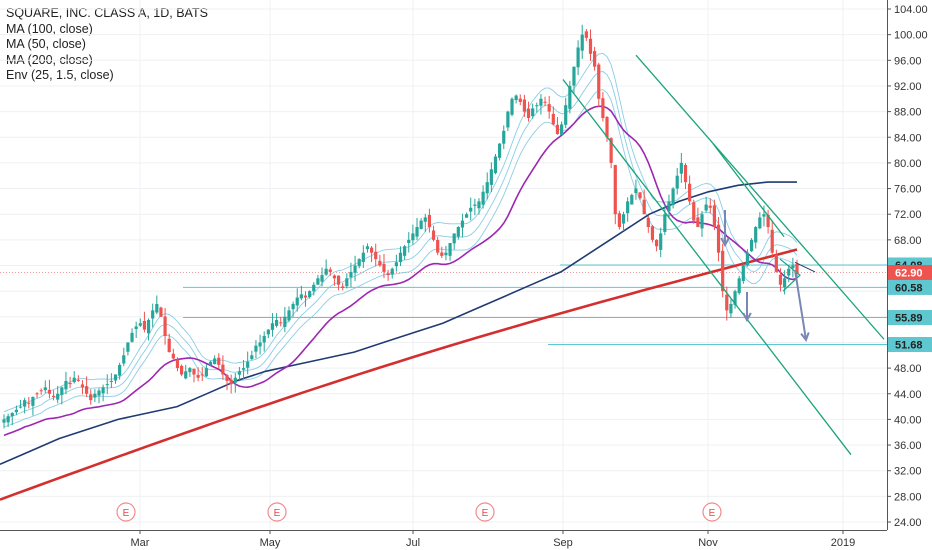 The height and width of the screenshot is (550, 932). What do you see at coordinates (413, 543) in the screenshot?
I see `time-tick-label: Jul` at bounding box center [413, 543].